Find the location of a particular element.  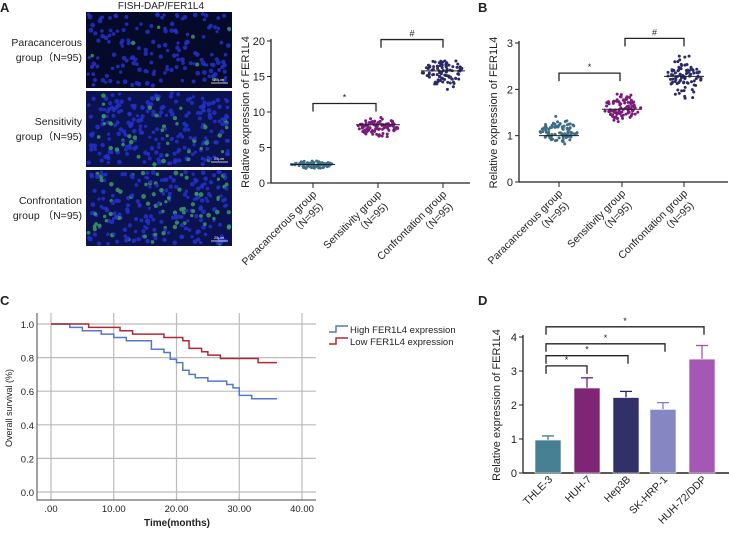

scale-bar-label: 25μm is located at coordinates (219, 237).